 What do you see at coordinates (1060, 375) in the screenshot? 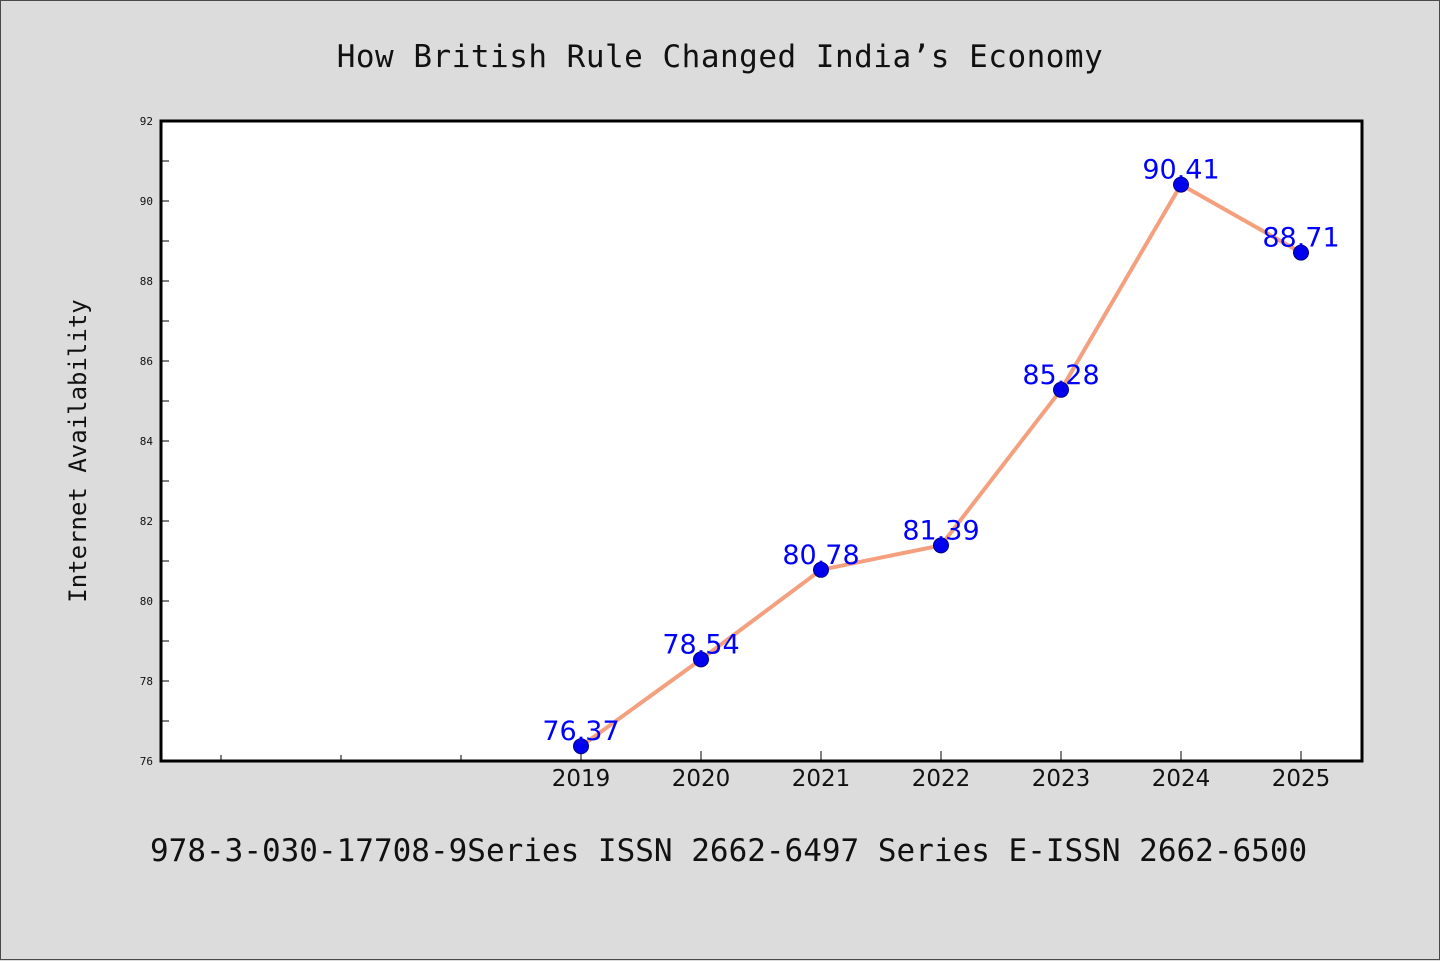
I see `data-label: 85.28` at bounding box center [1060, 375].